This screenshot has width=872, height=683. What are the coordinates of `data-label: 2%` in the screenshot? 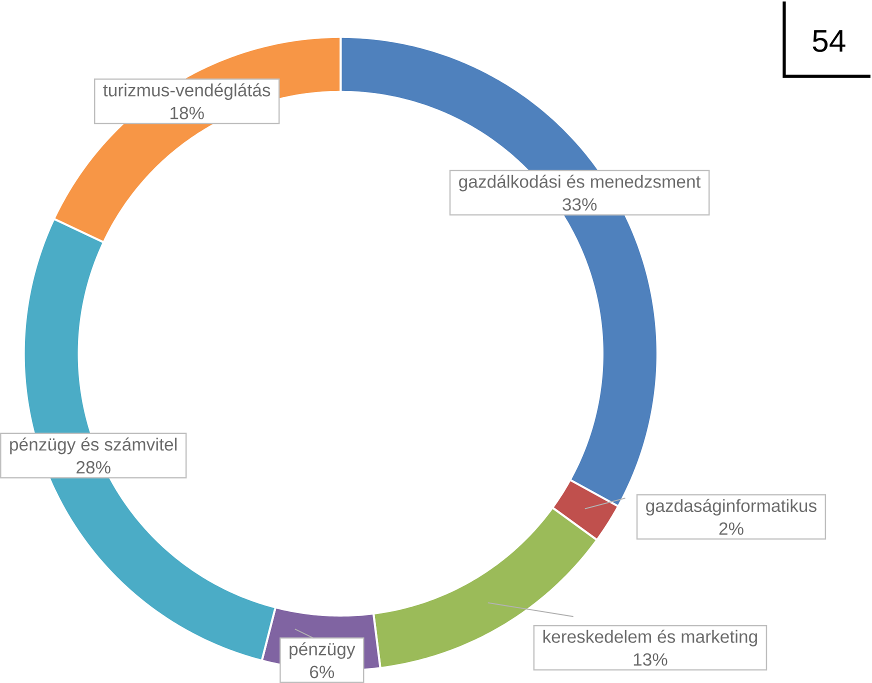 It's located at (731, 528).